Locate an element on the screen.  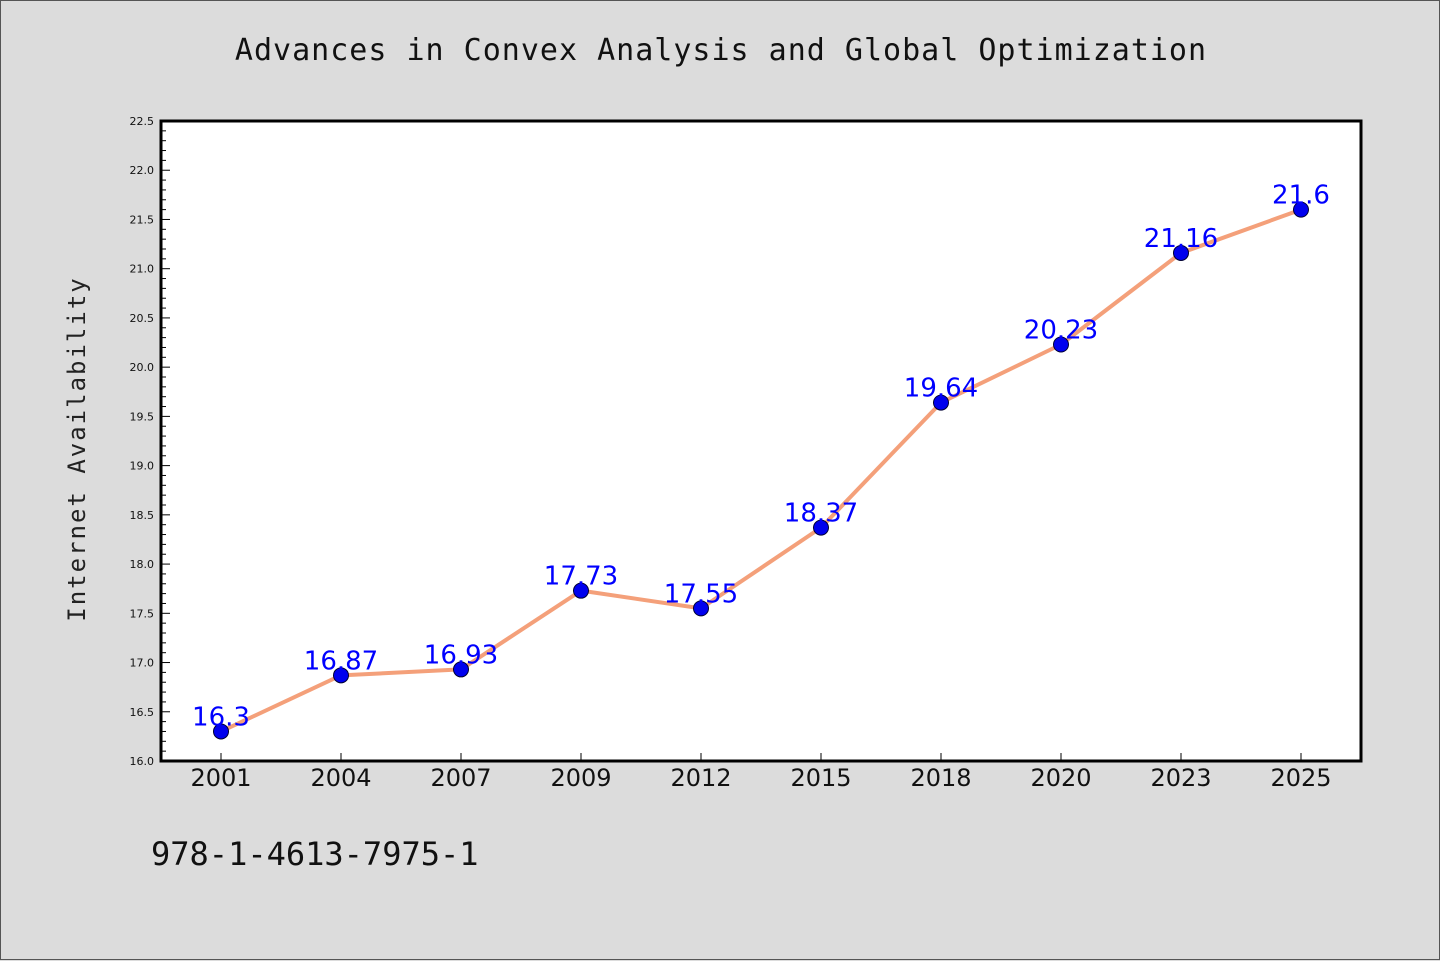
y-tick-label: 19.0 is located at coordinates (142, 466).